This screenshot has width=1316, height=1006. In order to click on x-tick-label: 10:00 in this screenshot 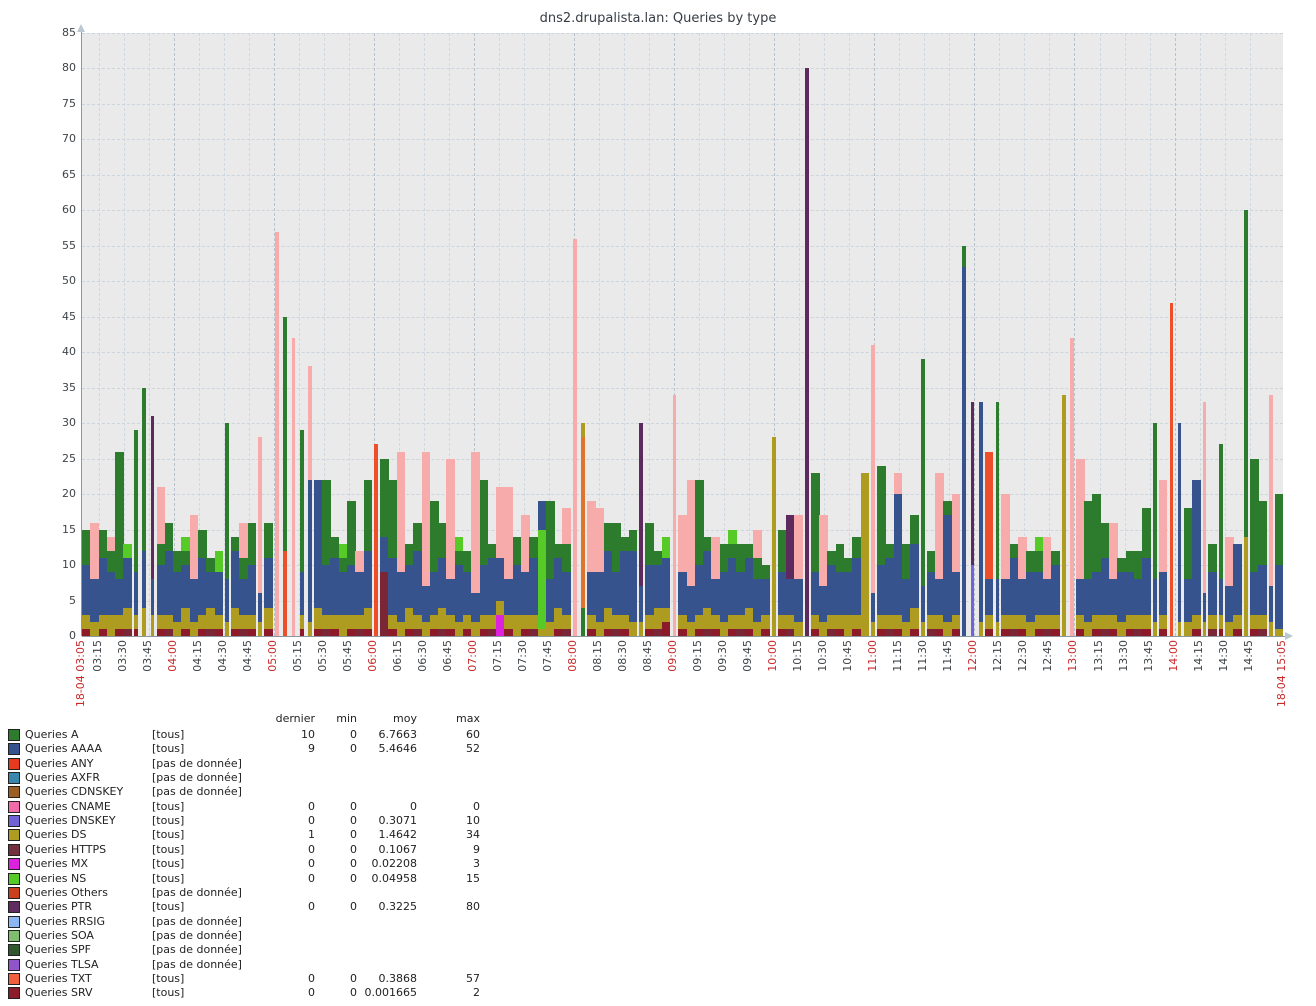, I will do `click(773, 656)`.